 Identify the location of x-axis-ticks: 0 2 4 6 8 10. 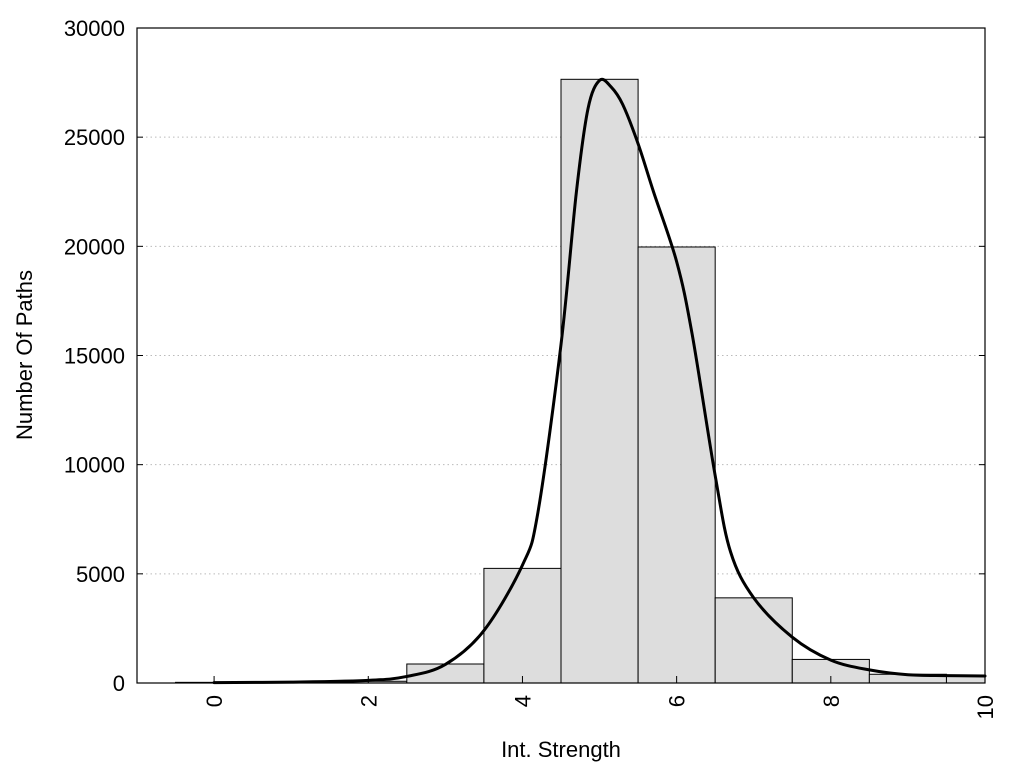
(600, 697).